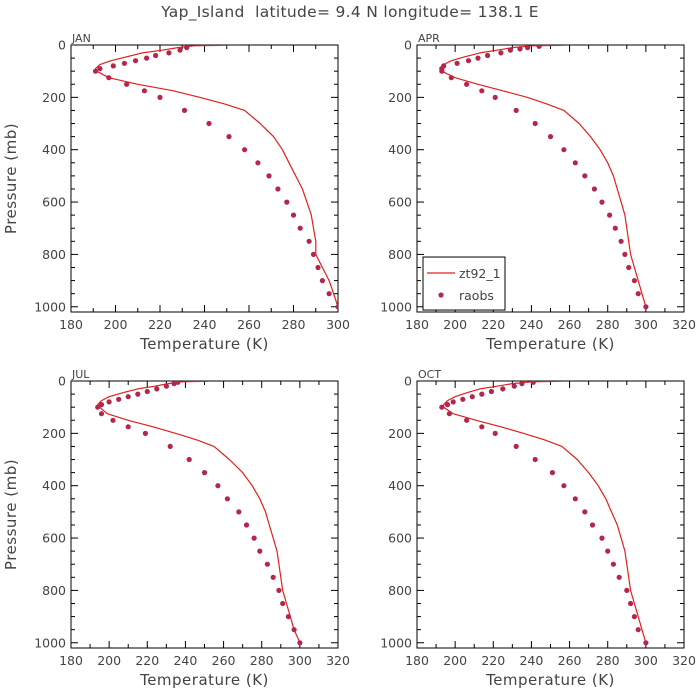  I want to click on legend-marker-swatch, so click(441, 295).